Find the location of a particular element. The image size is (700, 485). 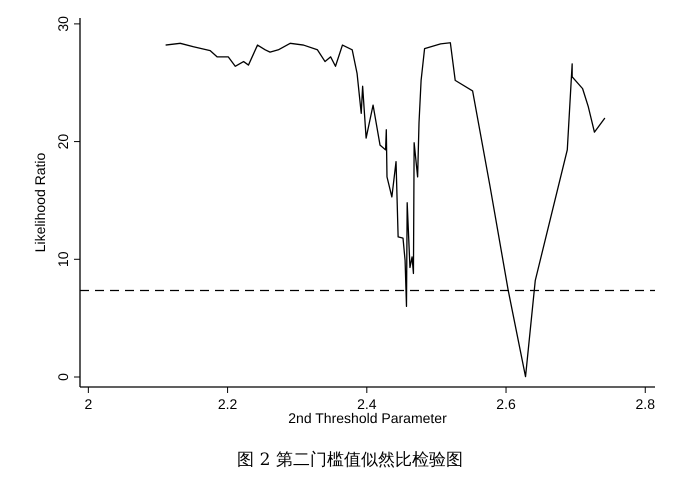

y-axis-title: Likelihood Ratio is located at coordinates (40, 202).